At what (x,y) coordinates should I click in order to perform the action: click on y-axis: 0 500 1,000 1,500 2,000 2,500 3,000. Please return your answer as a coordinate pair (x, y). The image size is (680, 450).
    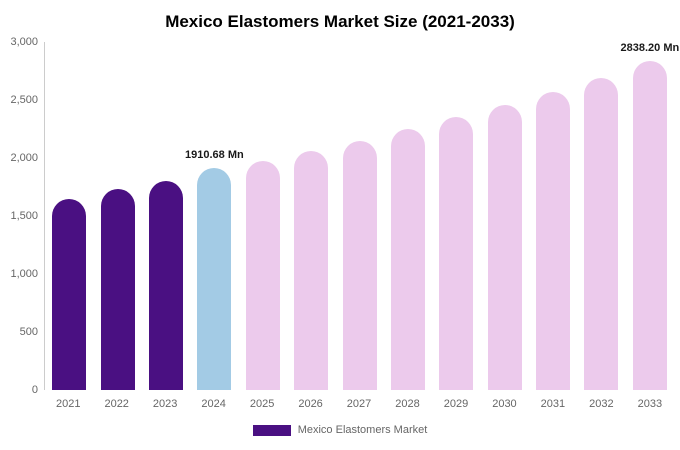
    Looking at the image, I should click on (24, 216).